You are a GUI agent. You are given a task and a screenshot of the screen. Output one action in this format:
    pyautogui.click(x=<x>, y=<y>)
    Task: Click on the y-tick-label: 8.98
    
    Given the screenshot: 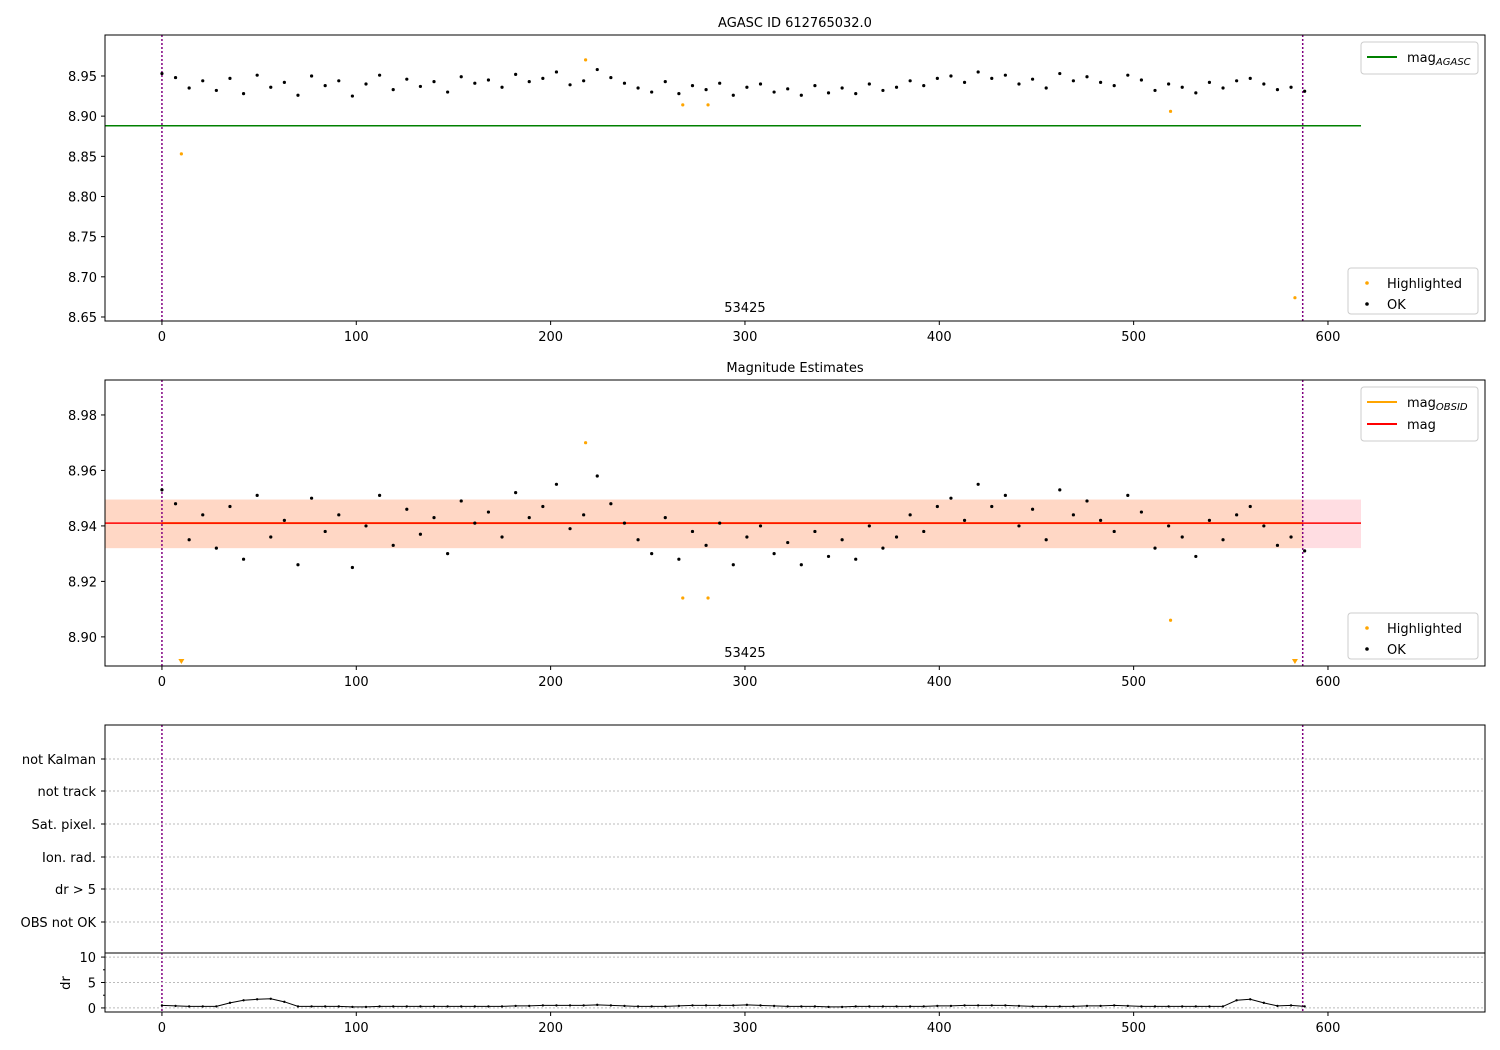 What is the action you would take?
    pyautogui.click(x=82, y=416)
    